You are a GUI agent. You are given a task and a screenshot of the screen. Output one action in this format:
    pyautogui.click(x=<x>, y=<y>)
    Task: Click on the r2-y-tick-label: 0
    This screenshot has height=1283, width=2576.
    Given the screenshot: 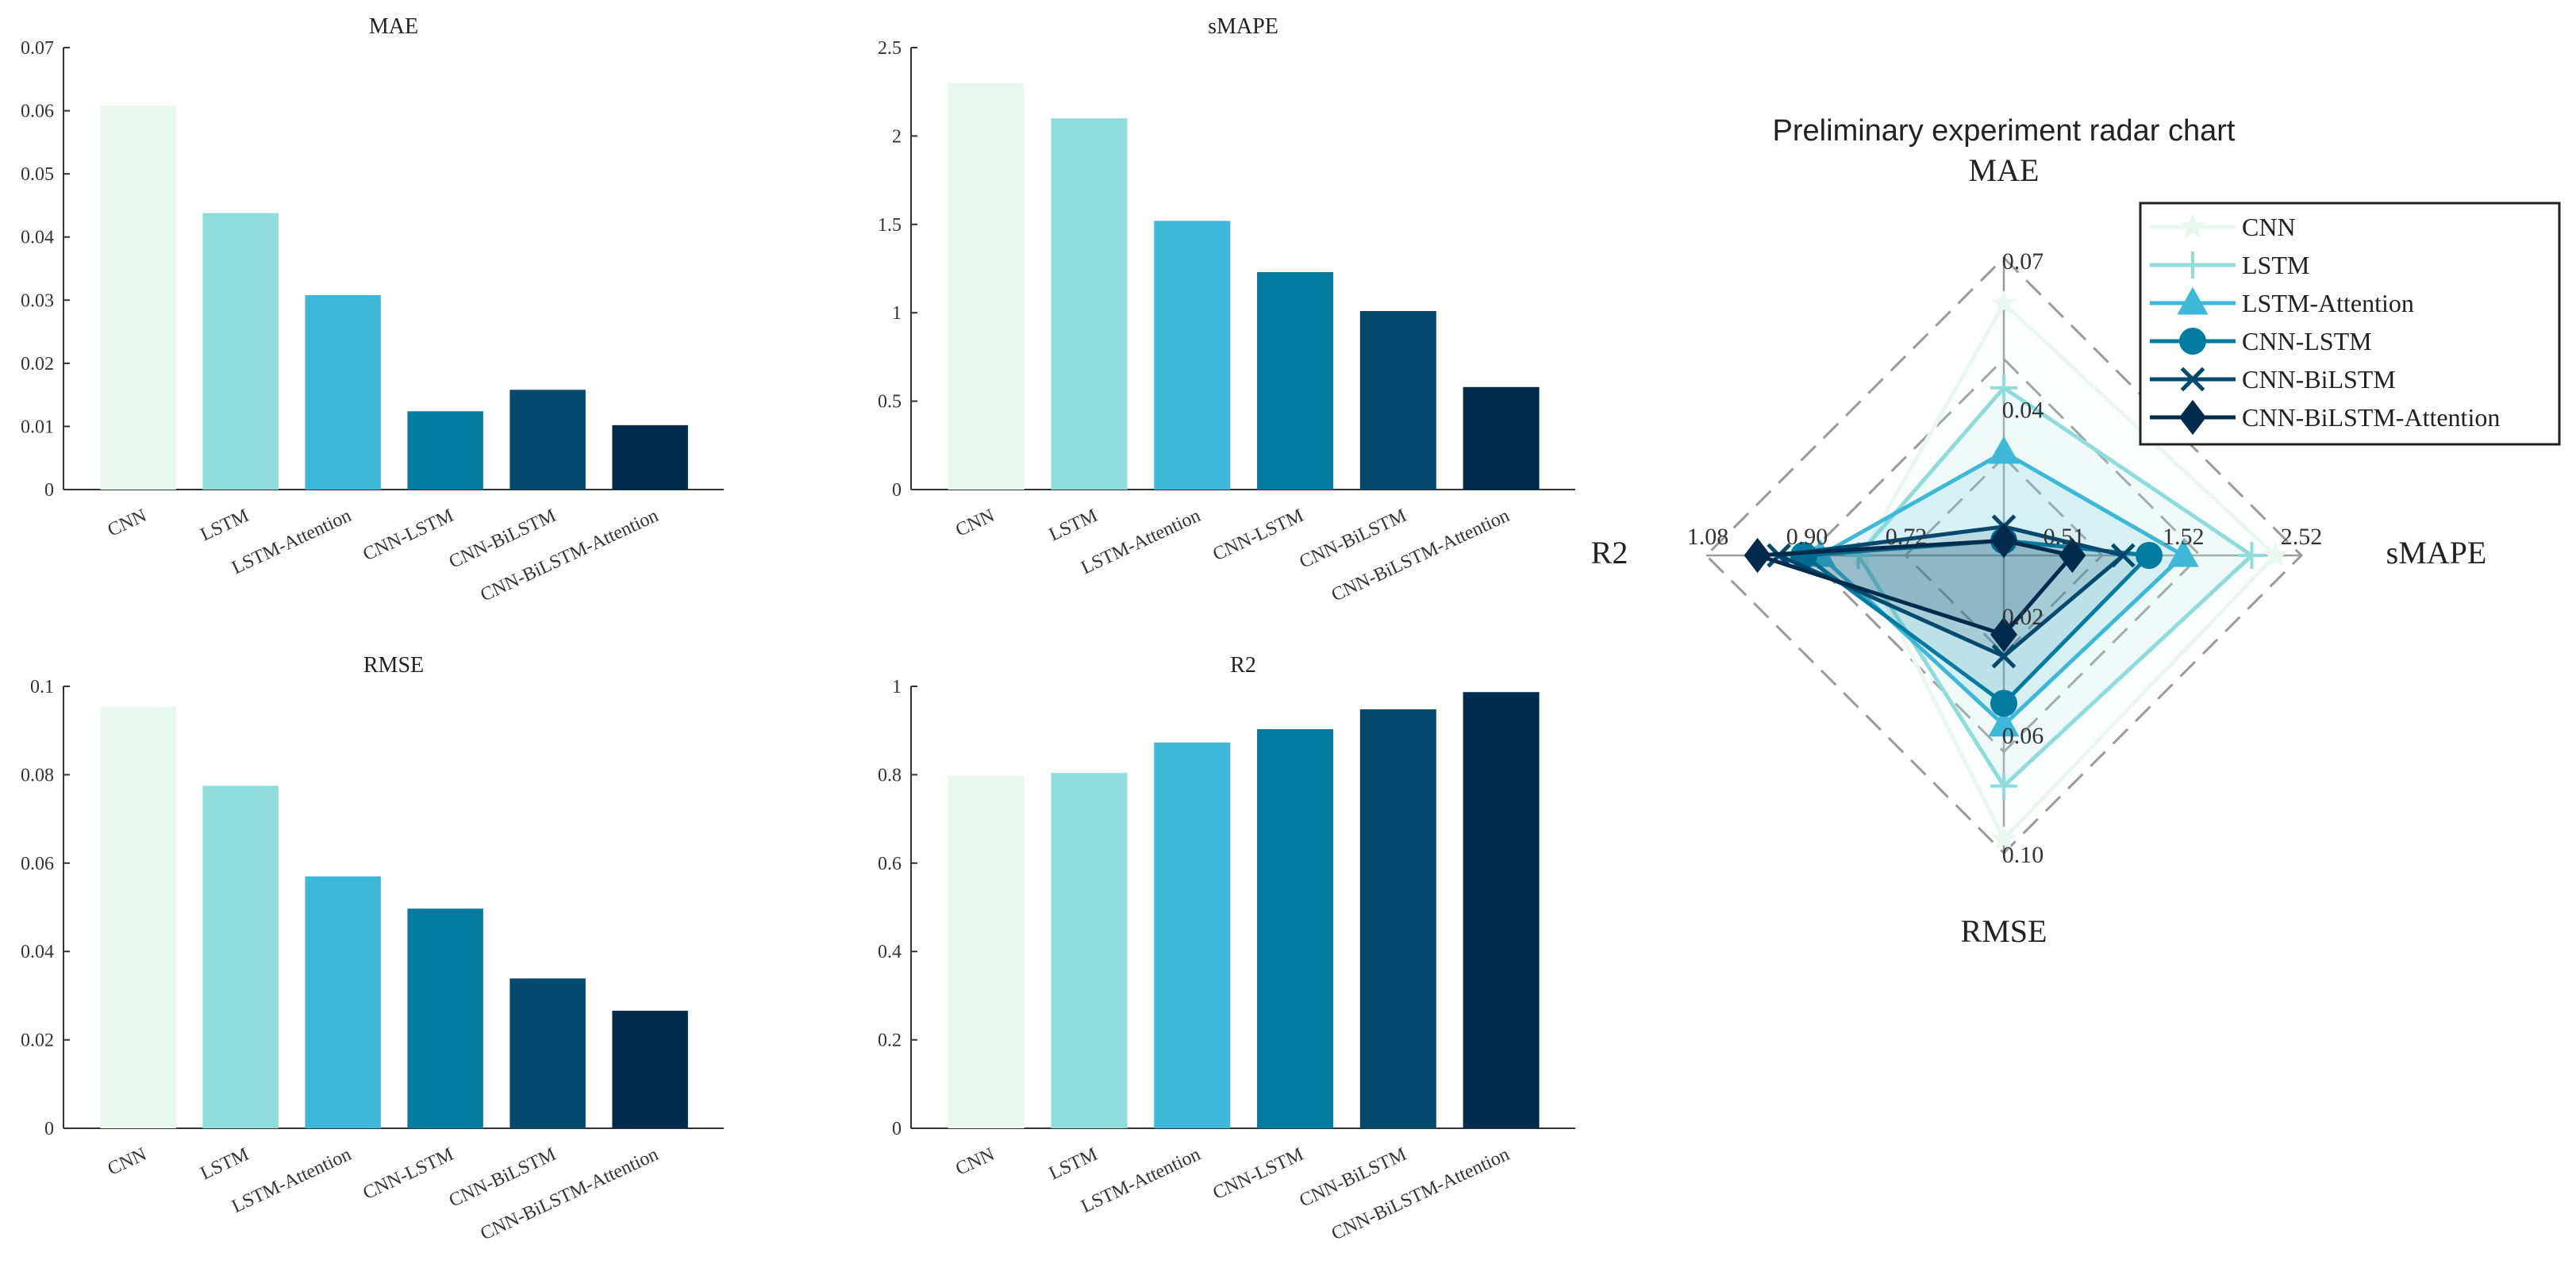 What is the action you would take?
    pyautogui.click(x=897, y=1129)
    